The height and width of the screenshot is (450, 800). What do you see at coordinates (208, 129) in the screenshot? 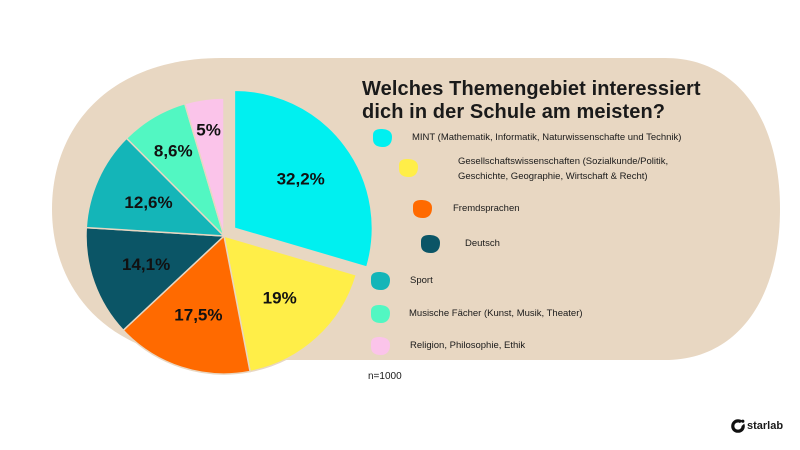
I see `data-label-religion-philosophie-ethik: 5%` at bounding box center [208, 129].